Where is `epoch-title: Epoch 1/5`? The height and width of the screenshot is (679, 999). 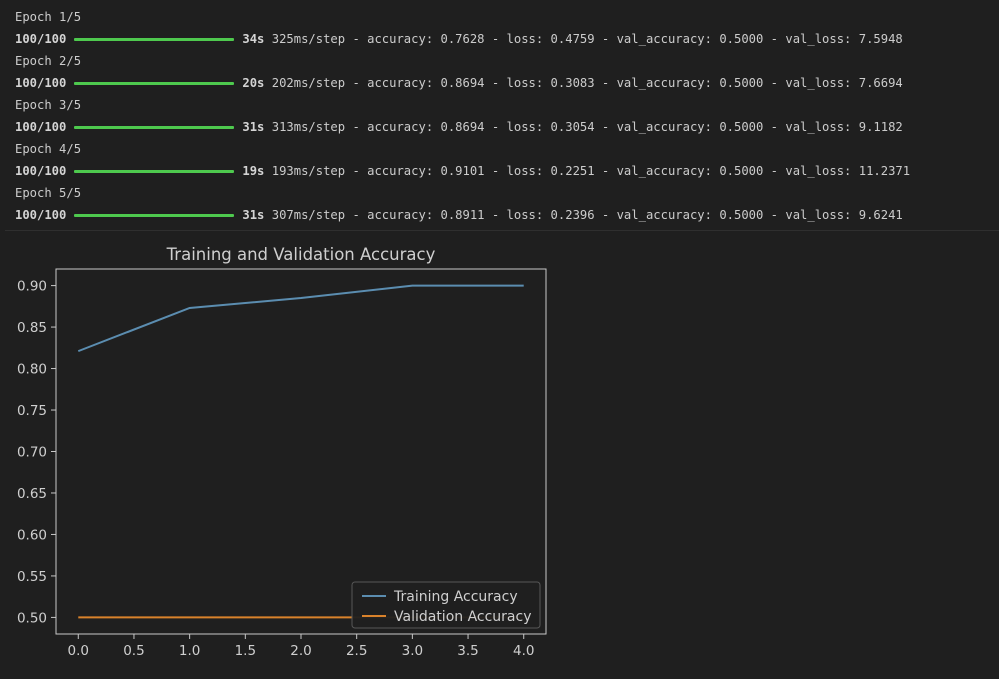
epoch-title: Epoch 1/5 is located at coordinates (48, 17).